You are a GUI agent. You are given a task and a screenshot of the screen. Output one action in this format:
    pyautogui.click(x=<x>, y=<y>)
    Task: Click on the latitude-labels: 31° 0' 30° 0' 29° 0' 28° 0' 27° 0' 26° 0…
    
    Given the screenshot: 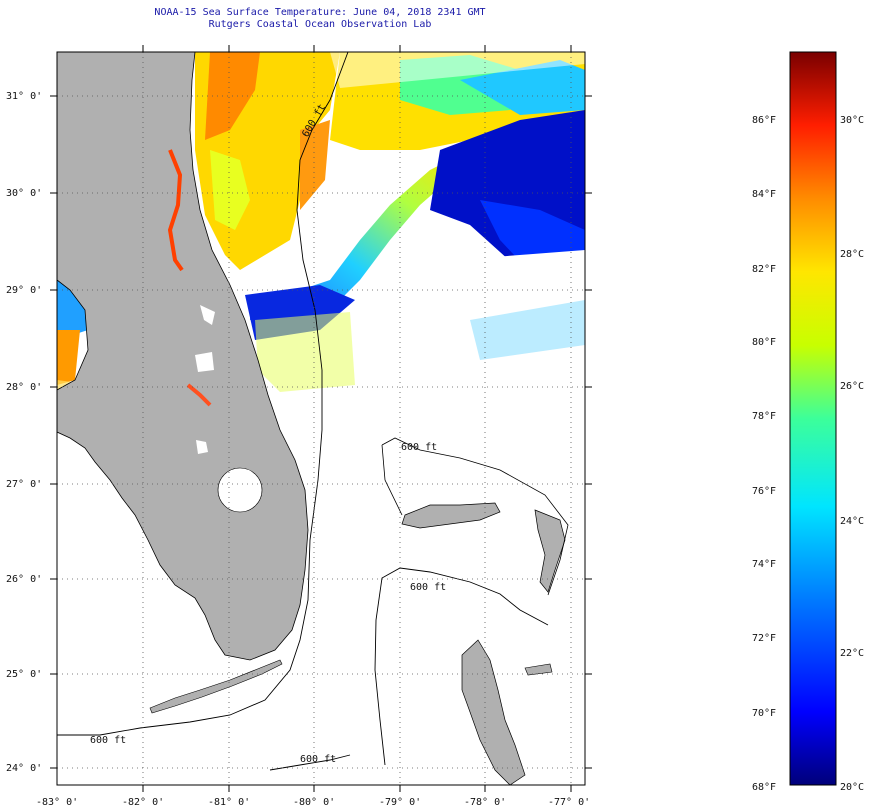 What is the action you would take?
    pyautogui.click(x=24, y=432)
    